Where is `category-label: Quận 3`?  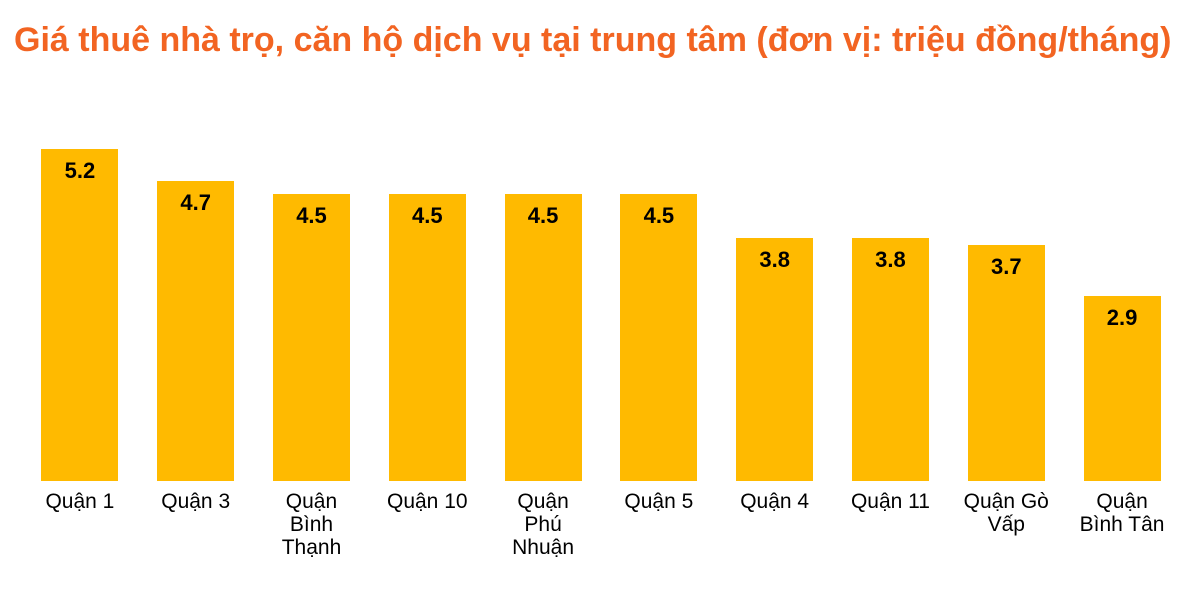 category-label: Quận 3 is located at coordinates (196, 501).